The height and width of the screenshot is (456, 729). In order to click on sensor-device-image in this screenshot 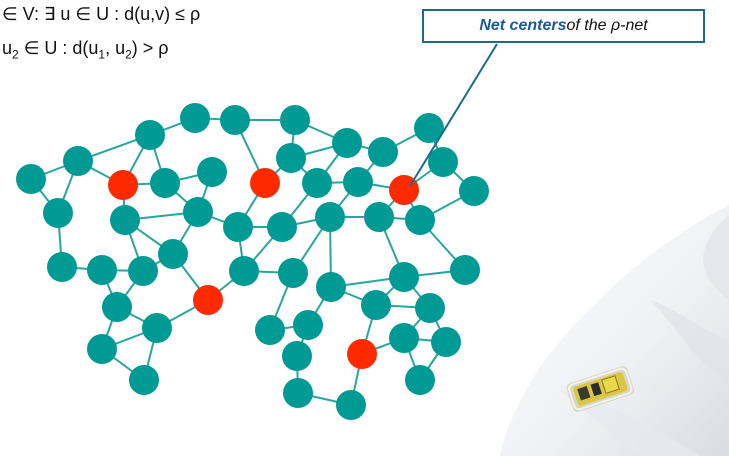, I will do `click(600, 389)`.